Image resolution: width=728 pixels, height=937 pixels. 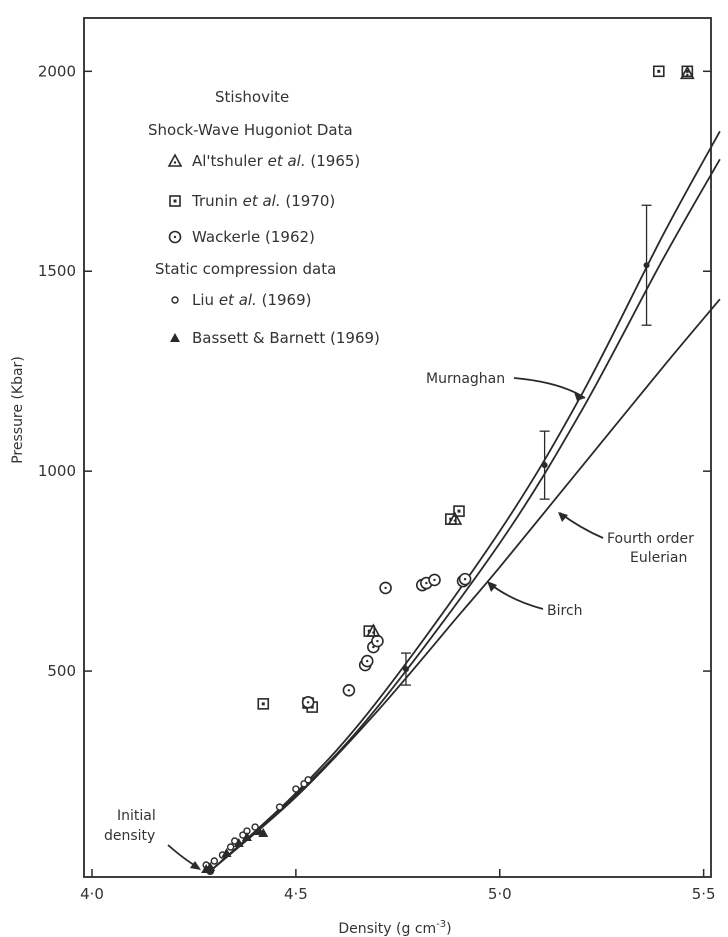 What do you see at coordinates (253, 237) in the screenshot?
I see `legend-label-wackerle: Wackerle (1962)` at bounding box center [253, 237].